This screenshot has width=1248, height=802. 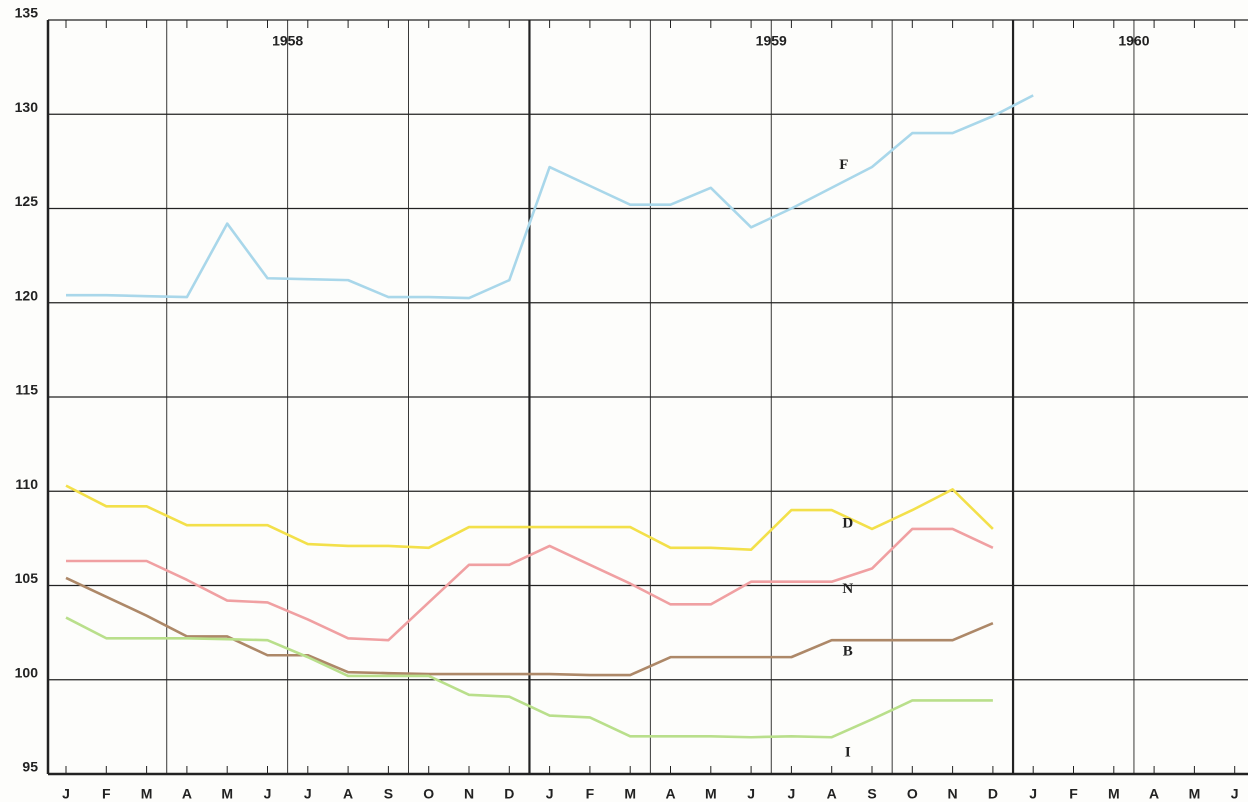 I want to click on y-tick-label: 95, so click(x=30, y=767).